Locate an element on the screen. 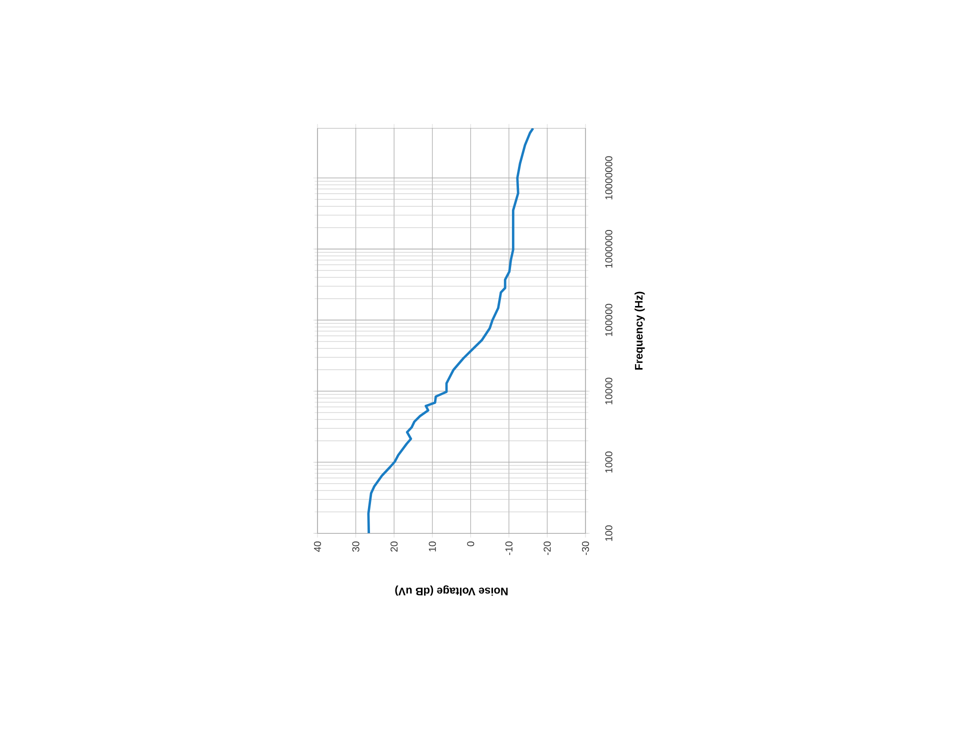 The width and height of the screenshot is (954, 737). x-tick-label: 30 is located at coordinates (356, 546).